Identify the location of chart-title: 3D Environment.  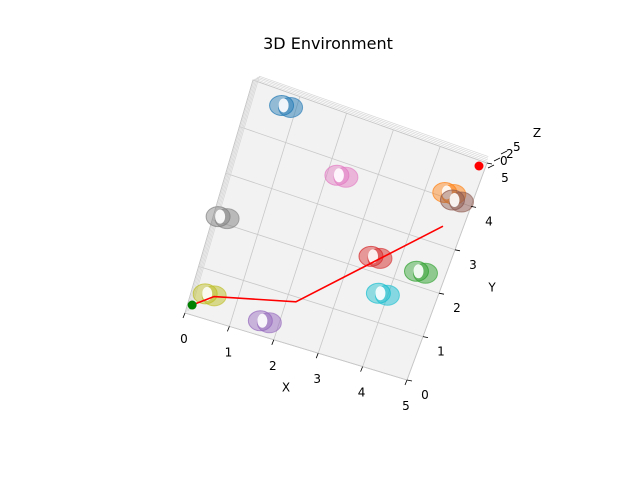
(328, 43).